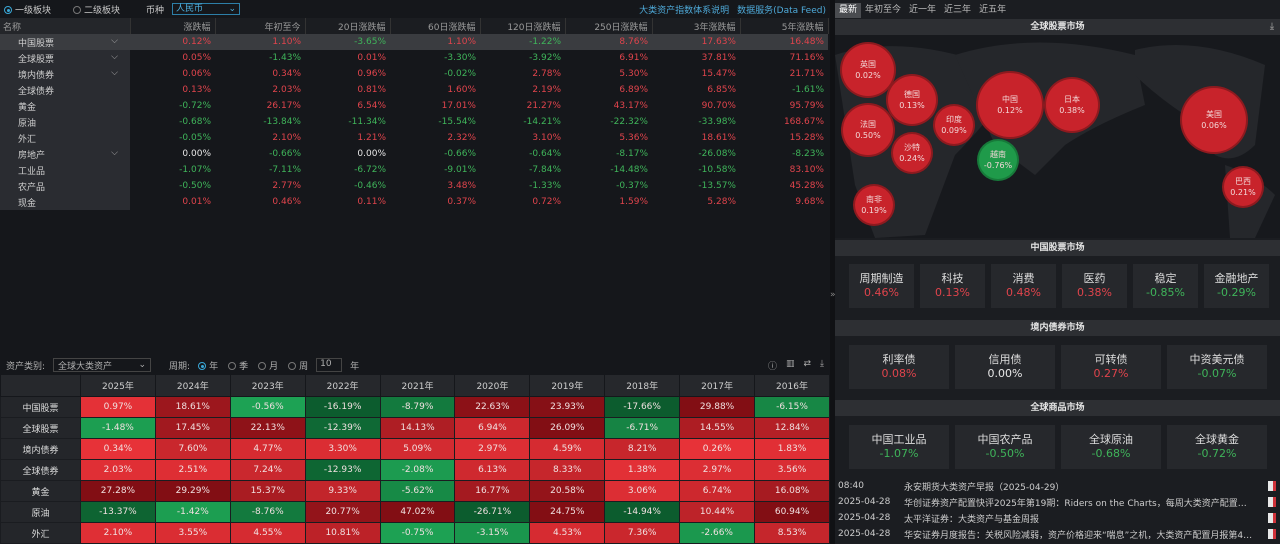 This screenshot has height=544, width=1280. I want to click on market-card: 科技 0.13%, so click(952, 286).